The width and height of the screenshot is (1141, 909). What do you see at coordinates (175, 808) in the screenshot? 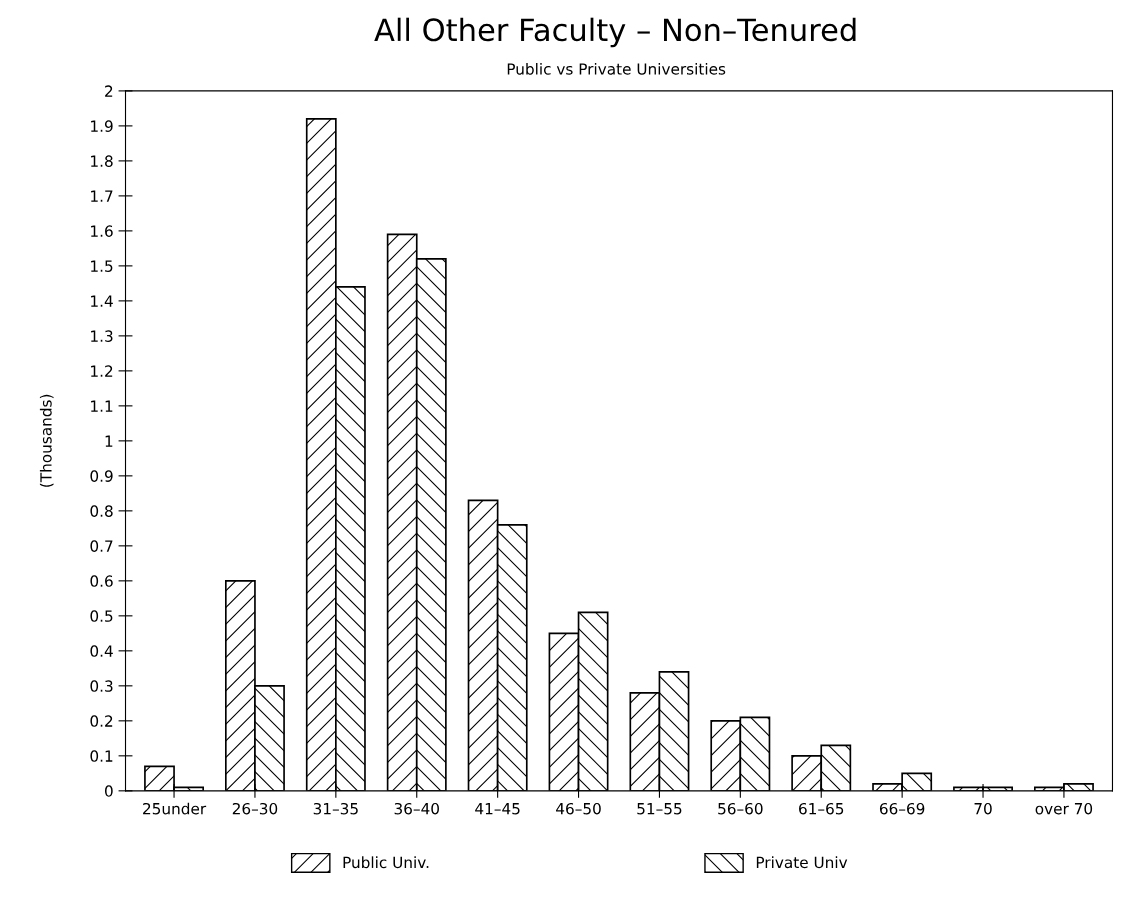
I see `x-tick-label: 25under` at bounding box center [175, 808].